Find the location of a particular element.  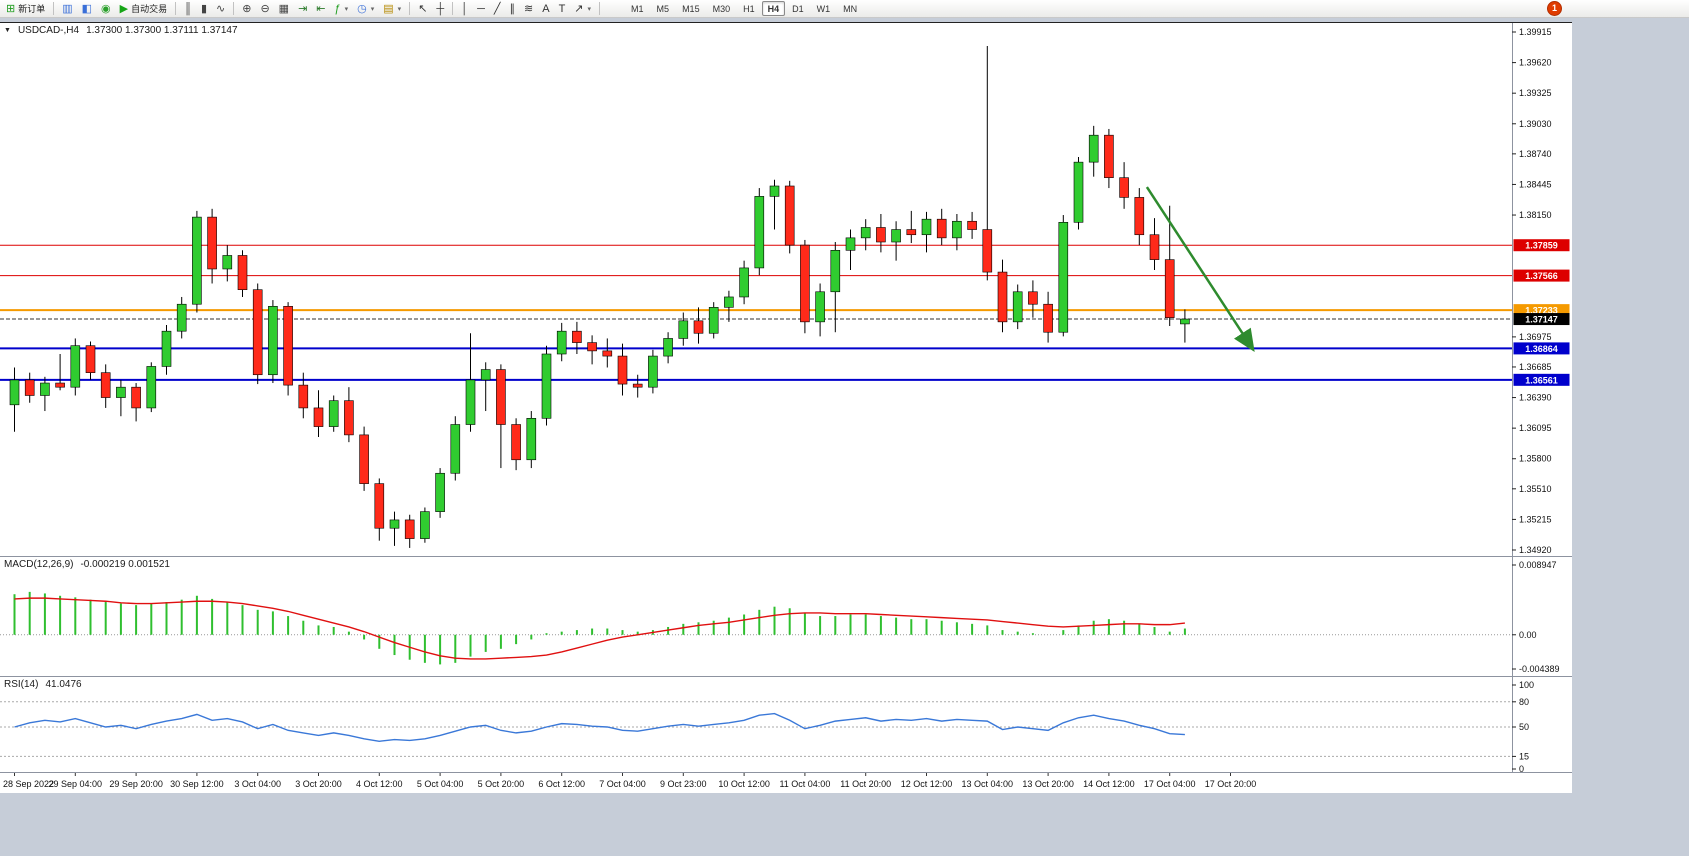

trendline-button: ╱ is located at coordinates (497, 9).